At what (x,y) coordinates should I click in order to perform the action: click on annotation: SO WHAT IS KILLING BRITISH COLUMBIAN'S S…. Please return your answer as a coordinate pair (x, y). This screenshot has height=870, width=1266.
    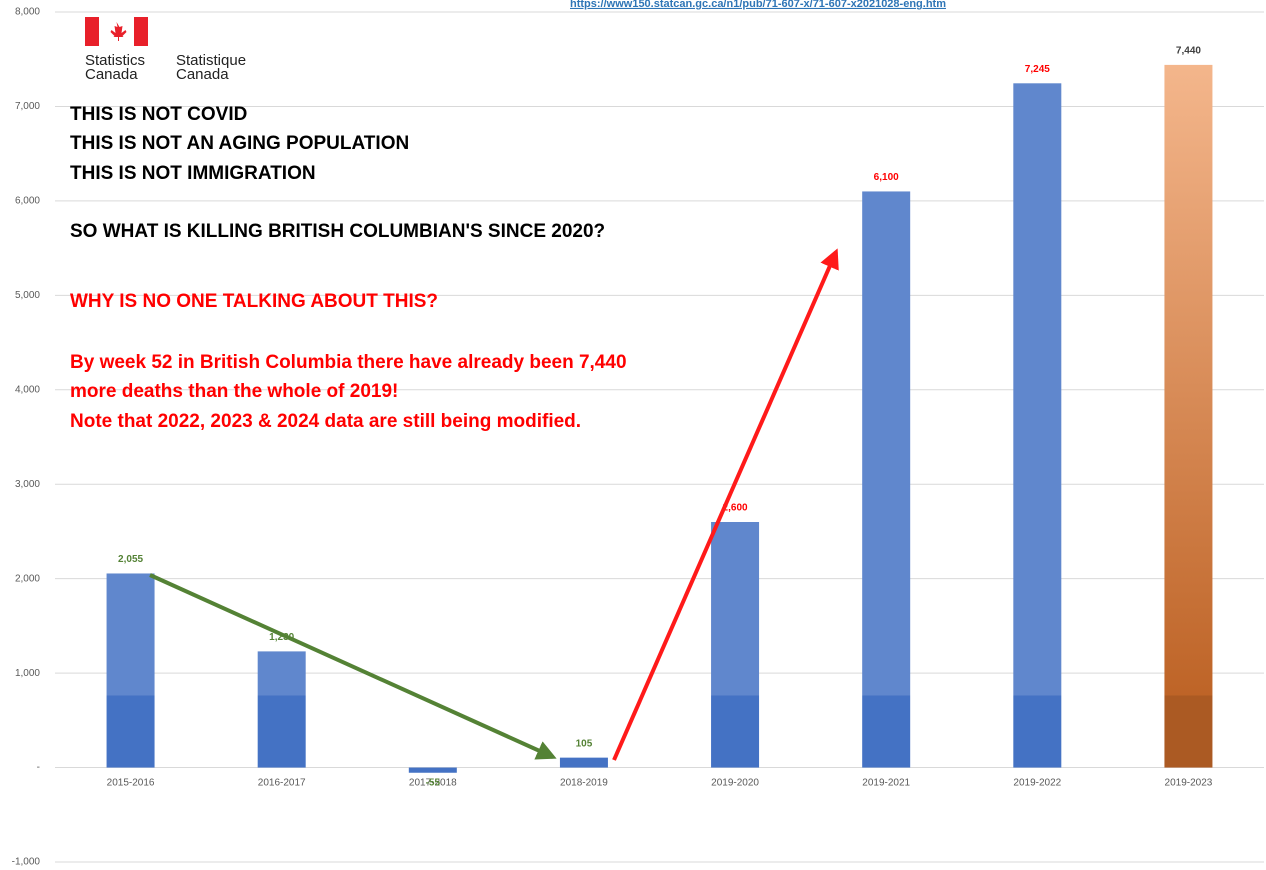
    Looking at the image, I should click on (337, 231).